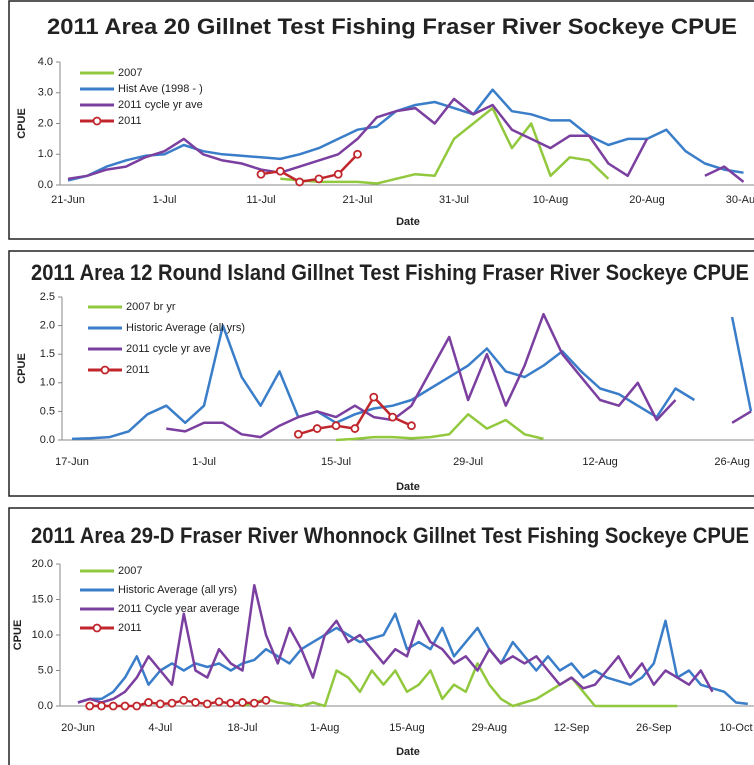  Describe the element at coordinates (160, 89) in the screenshot. I see `legend-label: Hist Ave (1998 - )` at that location.